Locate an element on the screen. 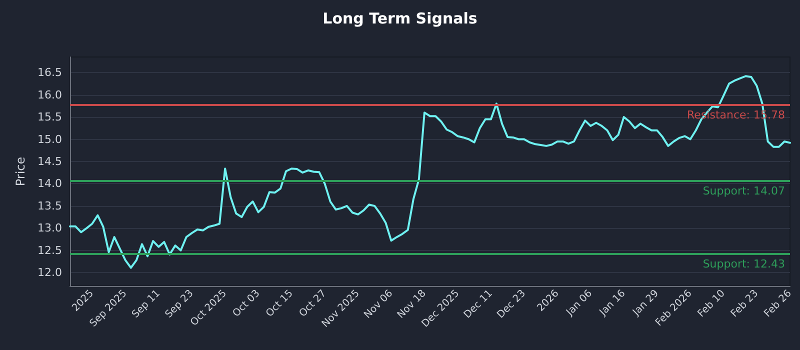  x-tick-label: Dec 11 is located at coordinates (478, 304).